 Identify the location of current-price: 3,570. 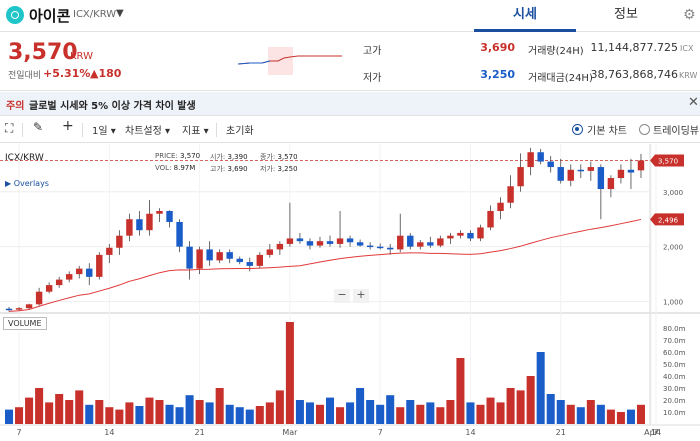
(43, 52).